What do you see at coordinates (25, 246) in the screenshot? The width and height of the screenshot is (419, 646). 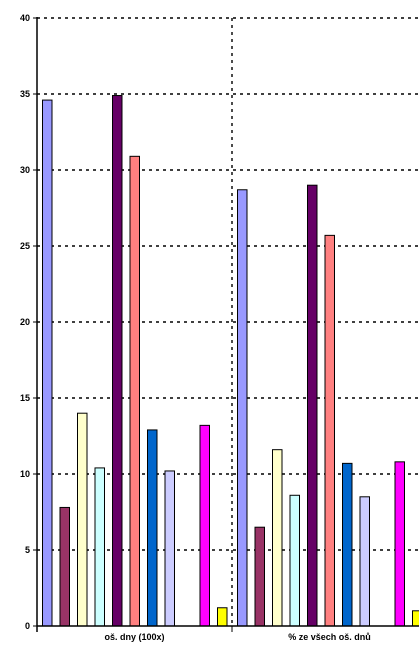 I see `y-tick-label: 25` at bounding box center [25, 246].